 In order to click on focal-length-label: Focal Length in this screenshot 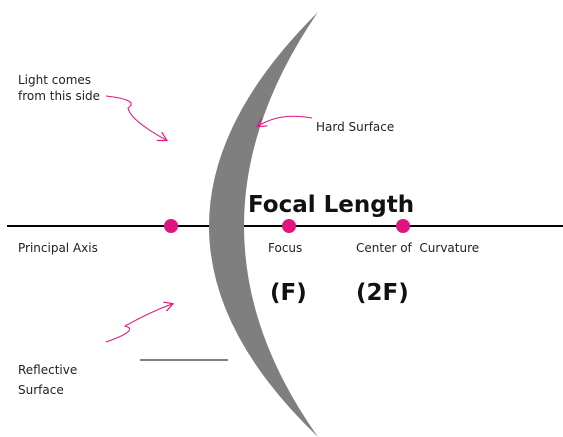, I will do `click(331, 205)`.